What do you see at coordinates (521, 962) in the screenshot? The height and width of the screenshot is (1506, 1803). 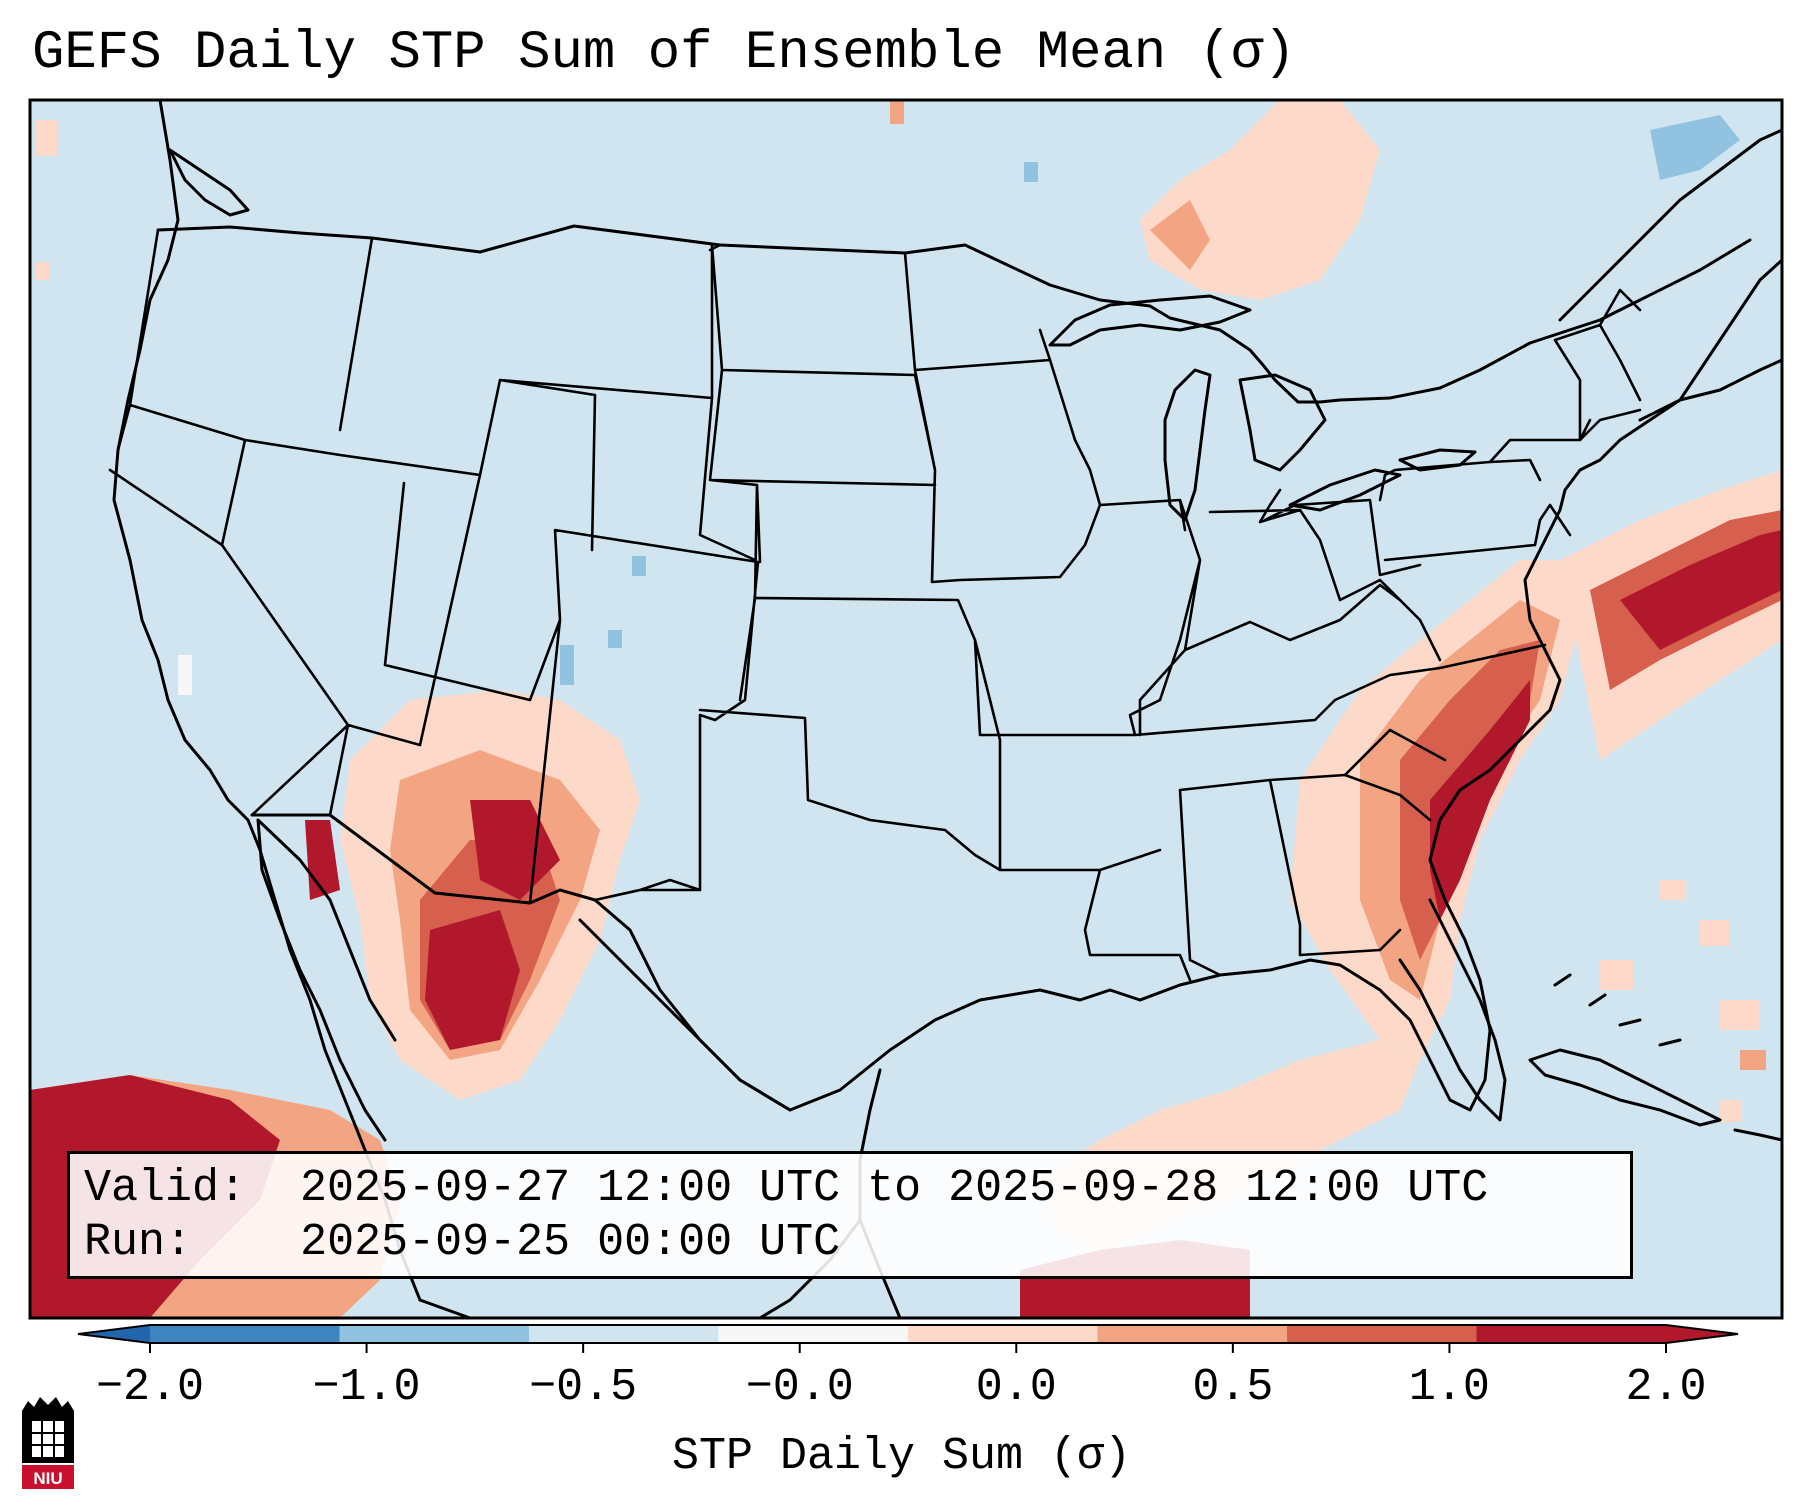 I see `us-mexico-border` at bounding box center [521, 962].